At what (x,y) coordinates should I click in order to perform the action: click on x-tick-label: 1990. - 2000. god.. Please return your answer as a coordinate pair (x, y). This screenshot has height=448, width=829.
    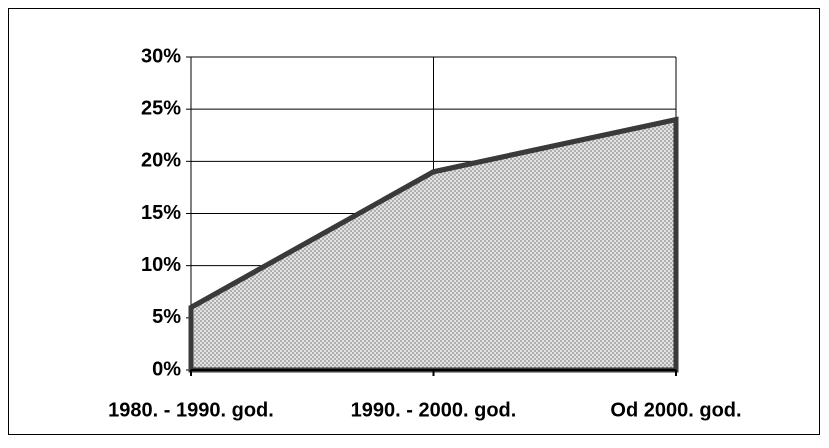
    Looking at the image, I should click on (434, 410).